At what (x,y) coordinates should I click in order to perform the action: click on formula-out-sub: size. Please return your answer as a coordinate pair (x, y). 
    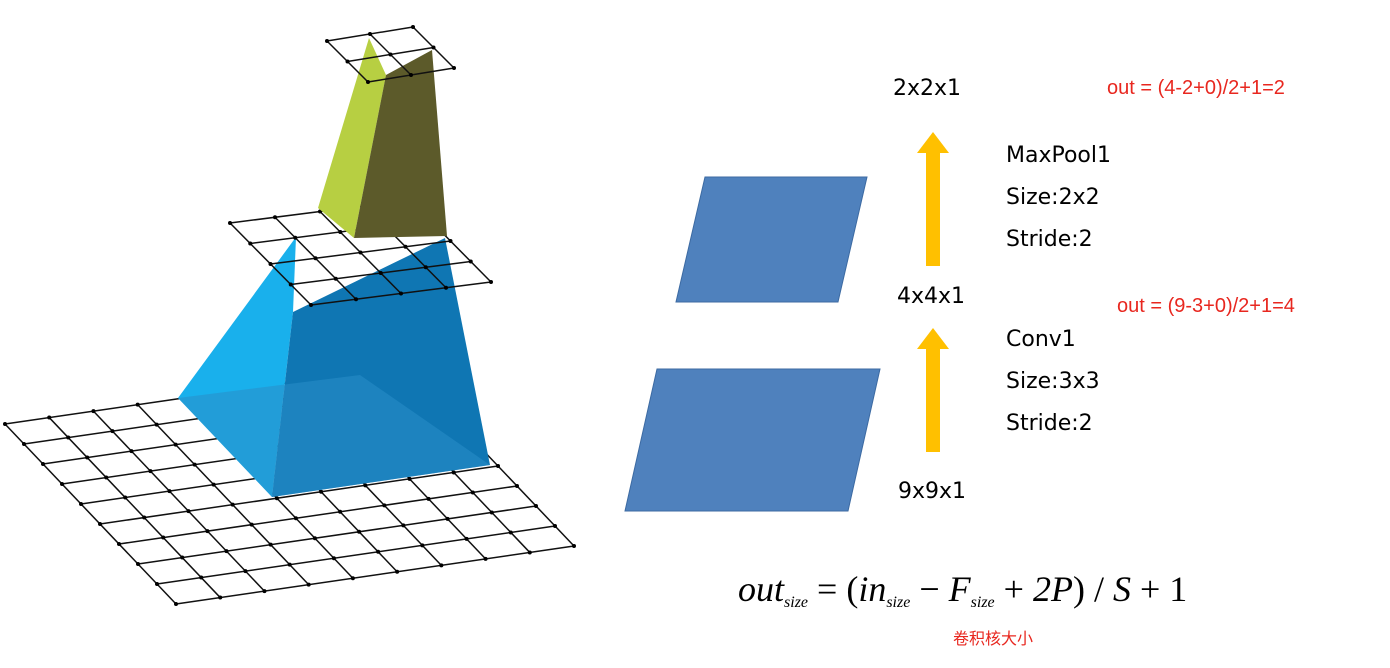
    Looking at the image, I should click on (796, 602).